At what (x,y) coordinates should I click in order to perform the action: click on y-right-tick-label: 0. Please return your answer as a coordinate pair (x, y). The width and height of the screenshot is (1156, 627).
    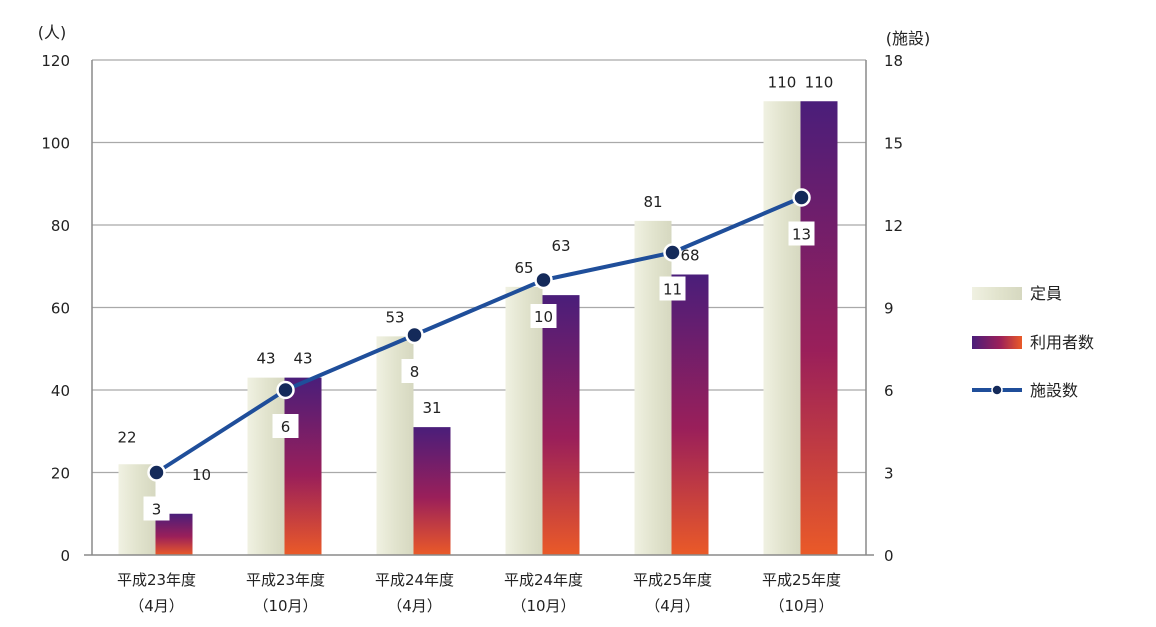
    Looking at the image, I should click on (889, 556).